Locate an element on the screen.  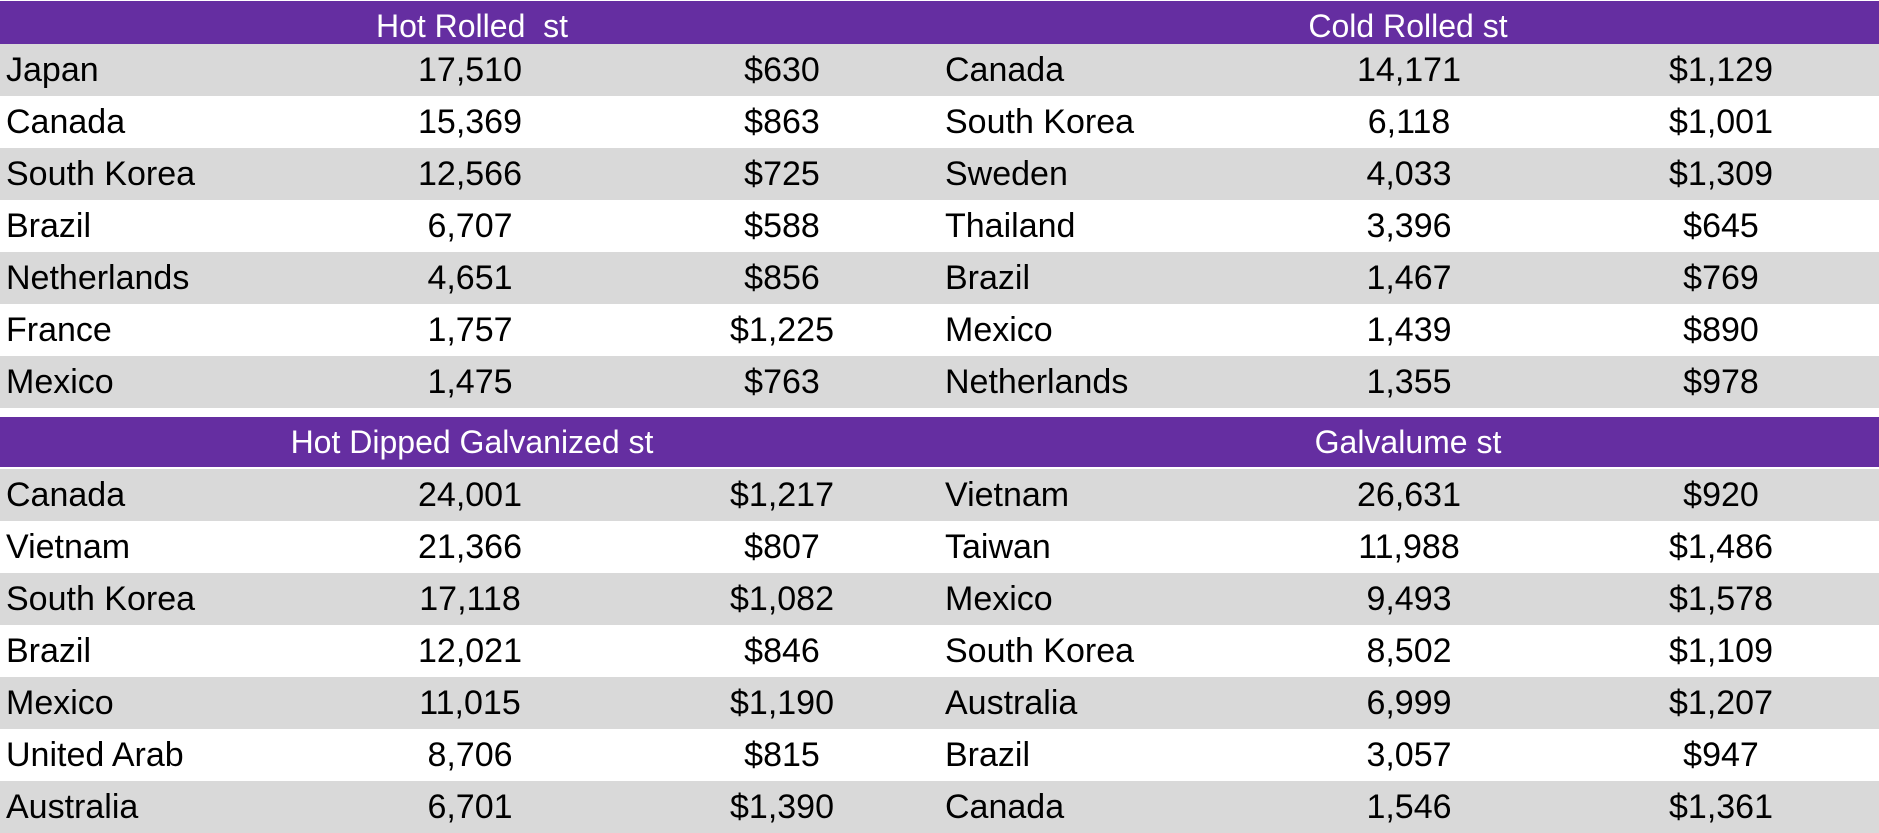
galvalume-price: $947 is located at coordinates (1721, 755).